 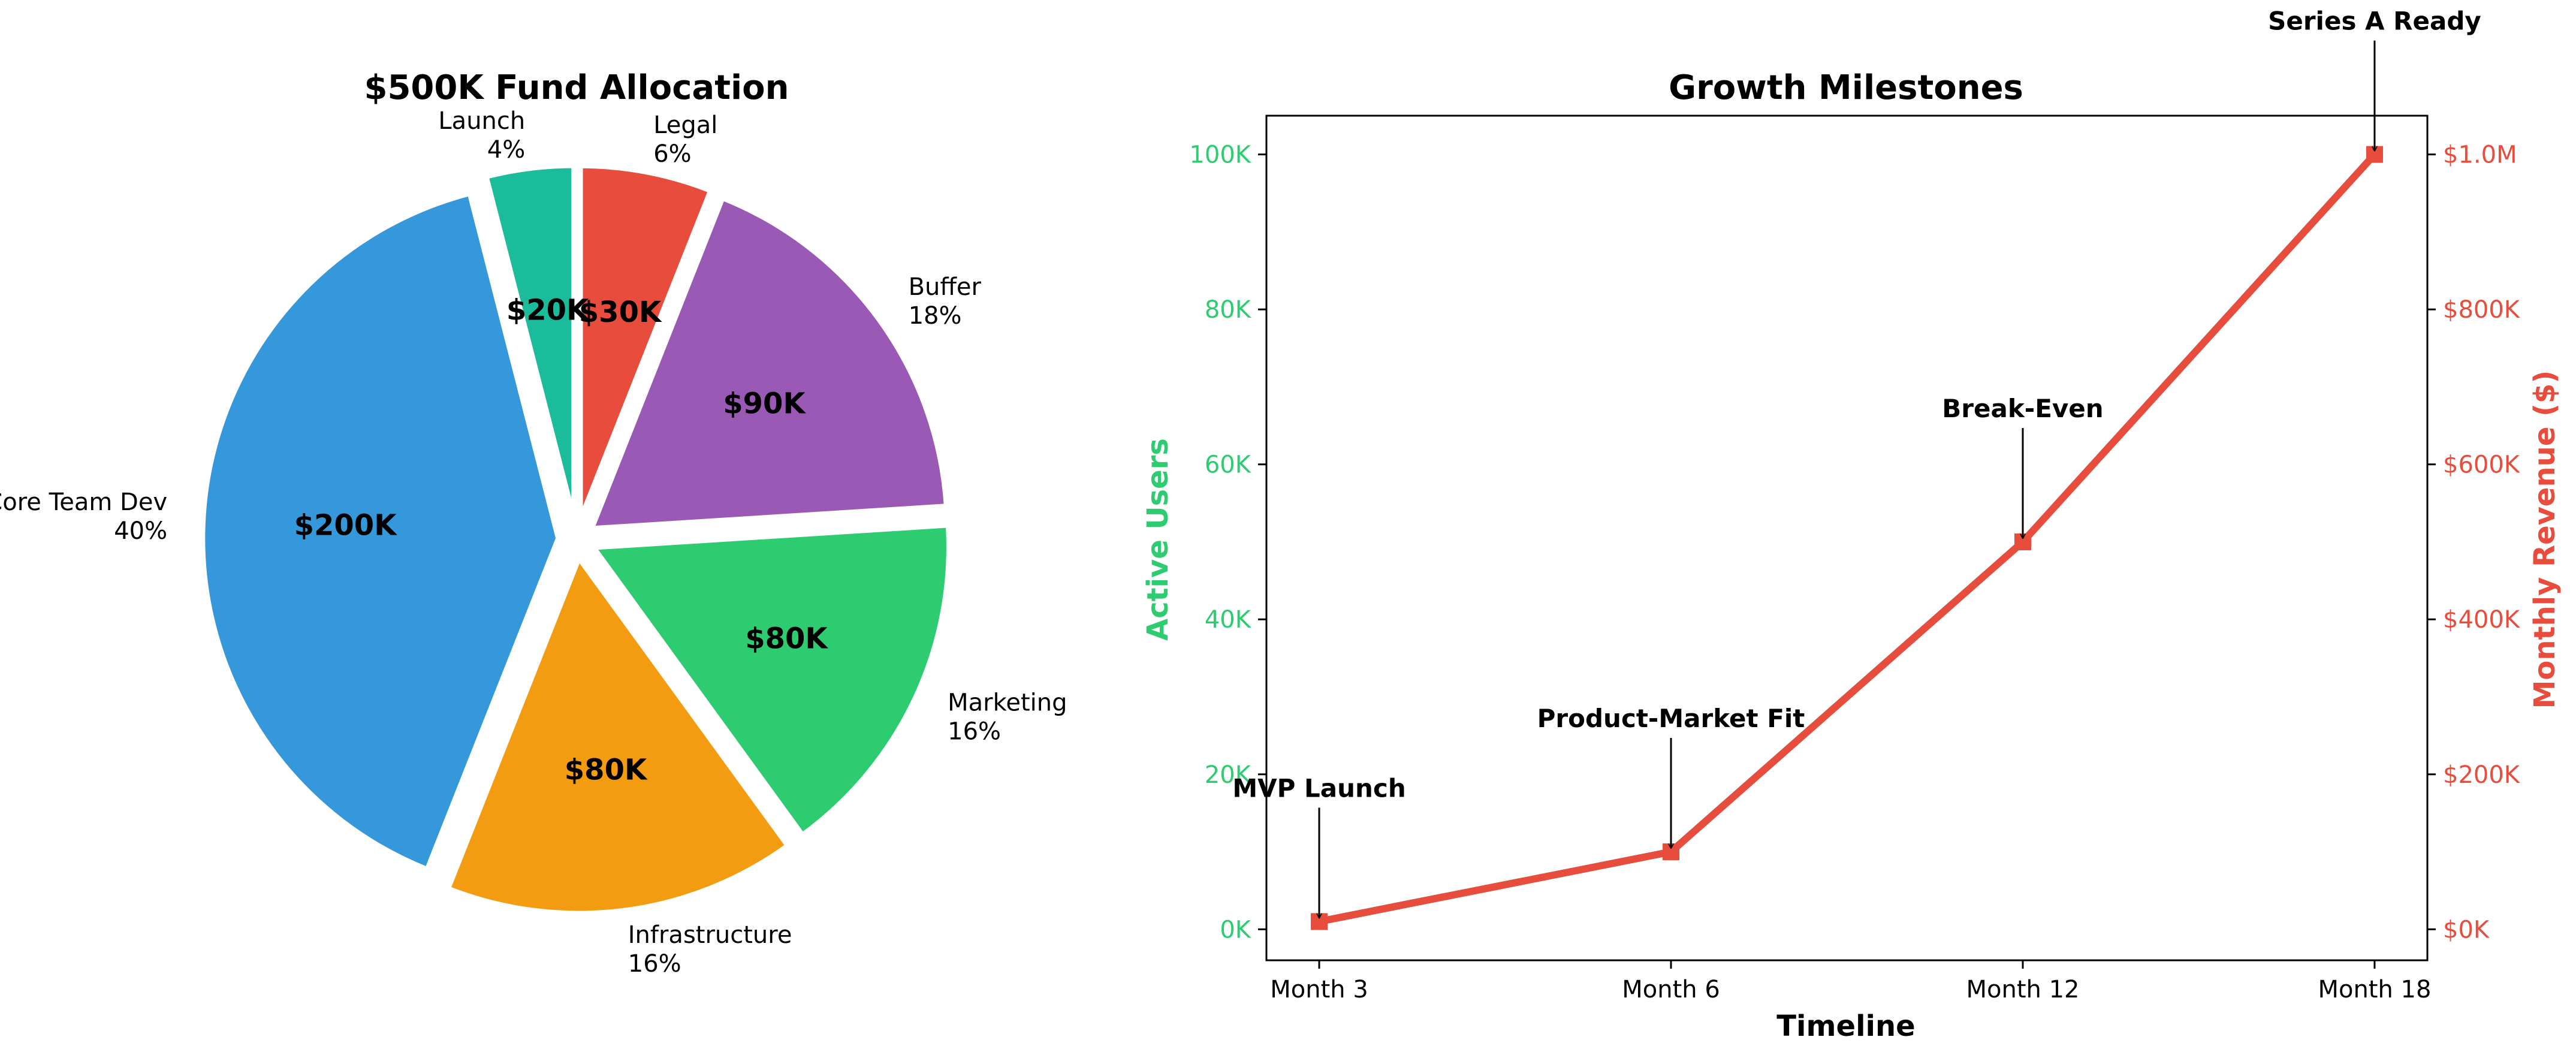 What do you see at coordinates (1236, 930) in the screenshot?
I see `left-y-tick-label: 0K` at bounding box center [1236, 930].